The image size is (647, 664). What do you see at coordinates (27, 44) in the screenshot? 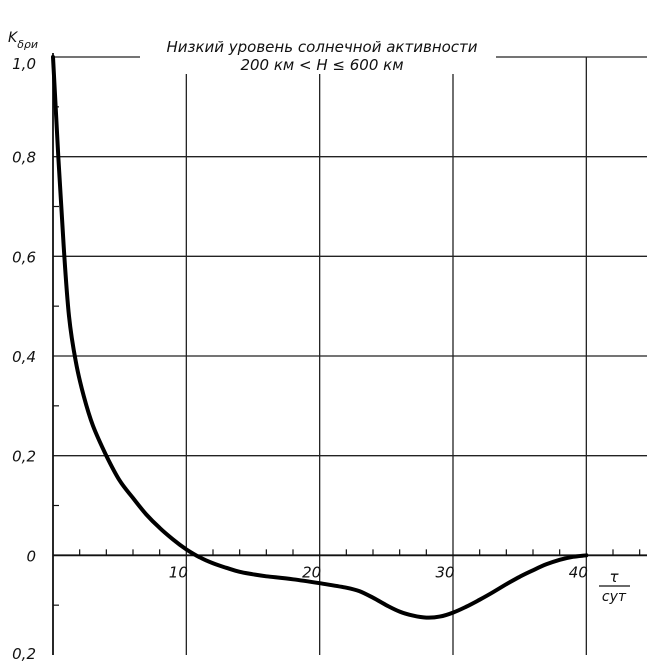
I see `y-axis-label-subscript: δρи` at bounding box center [27, 44].